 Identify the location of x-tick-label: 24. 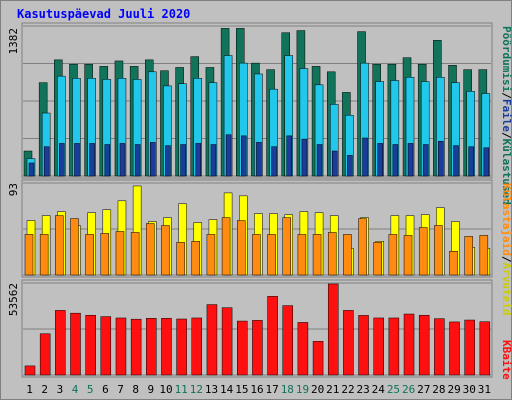
(379, 389).